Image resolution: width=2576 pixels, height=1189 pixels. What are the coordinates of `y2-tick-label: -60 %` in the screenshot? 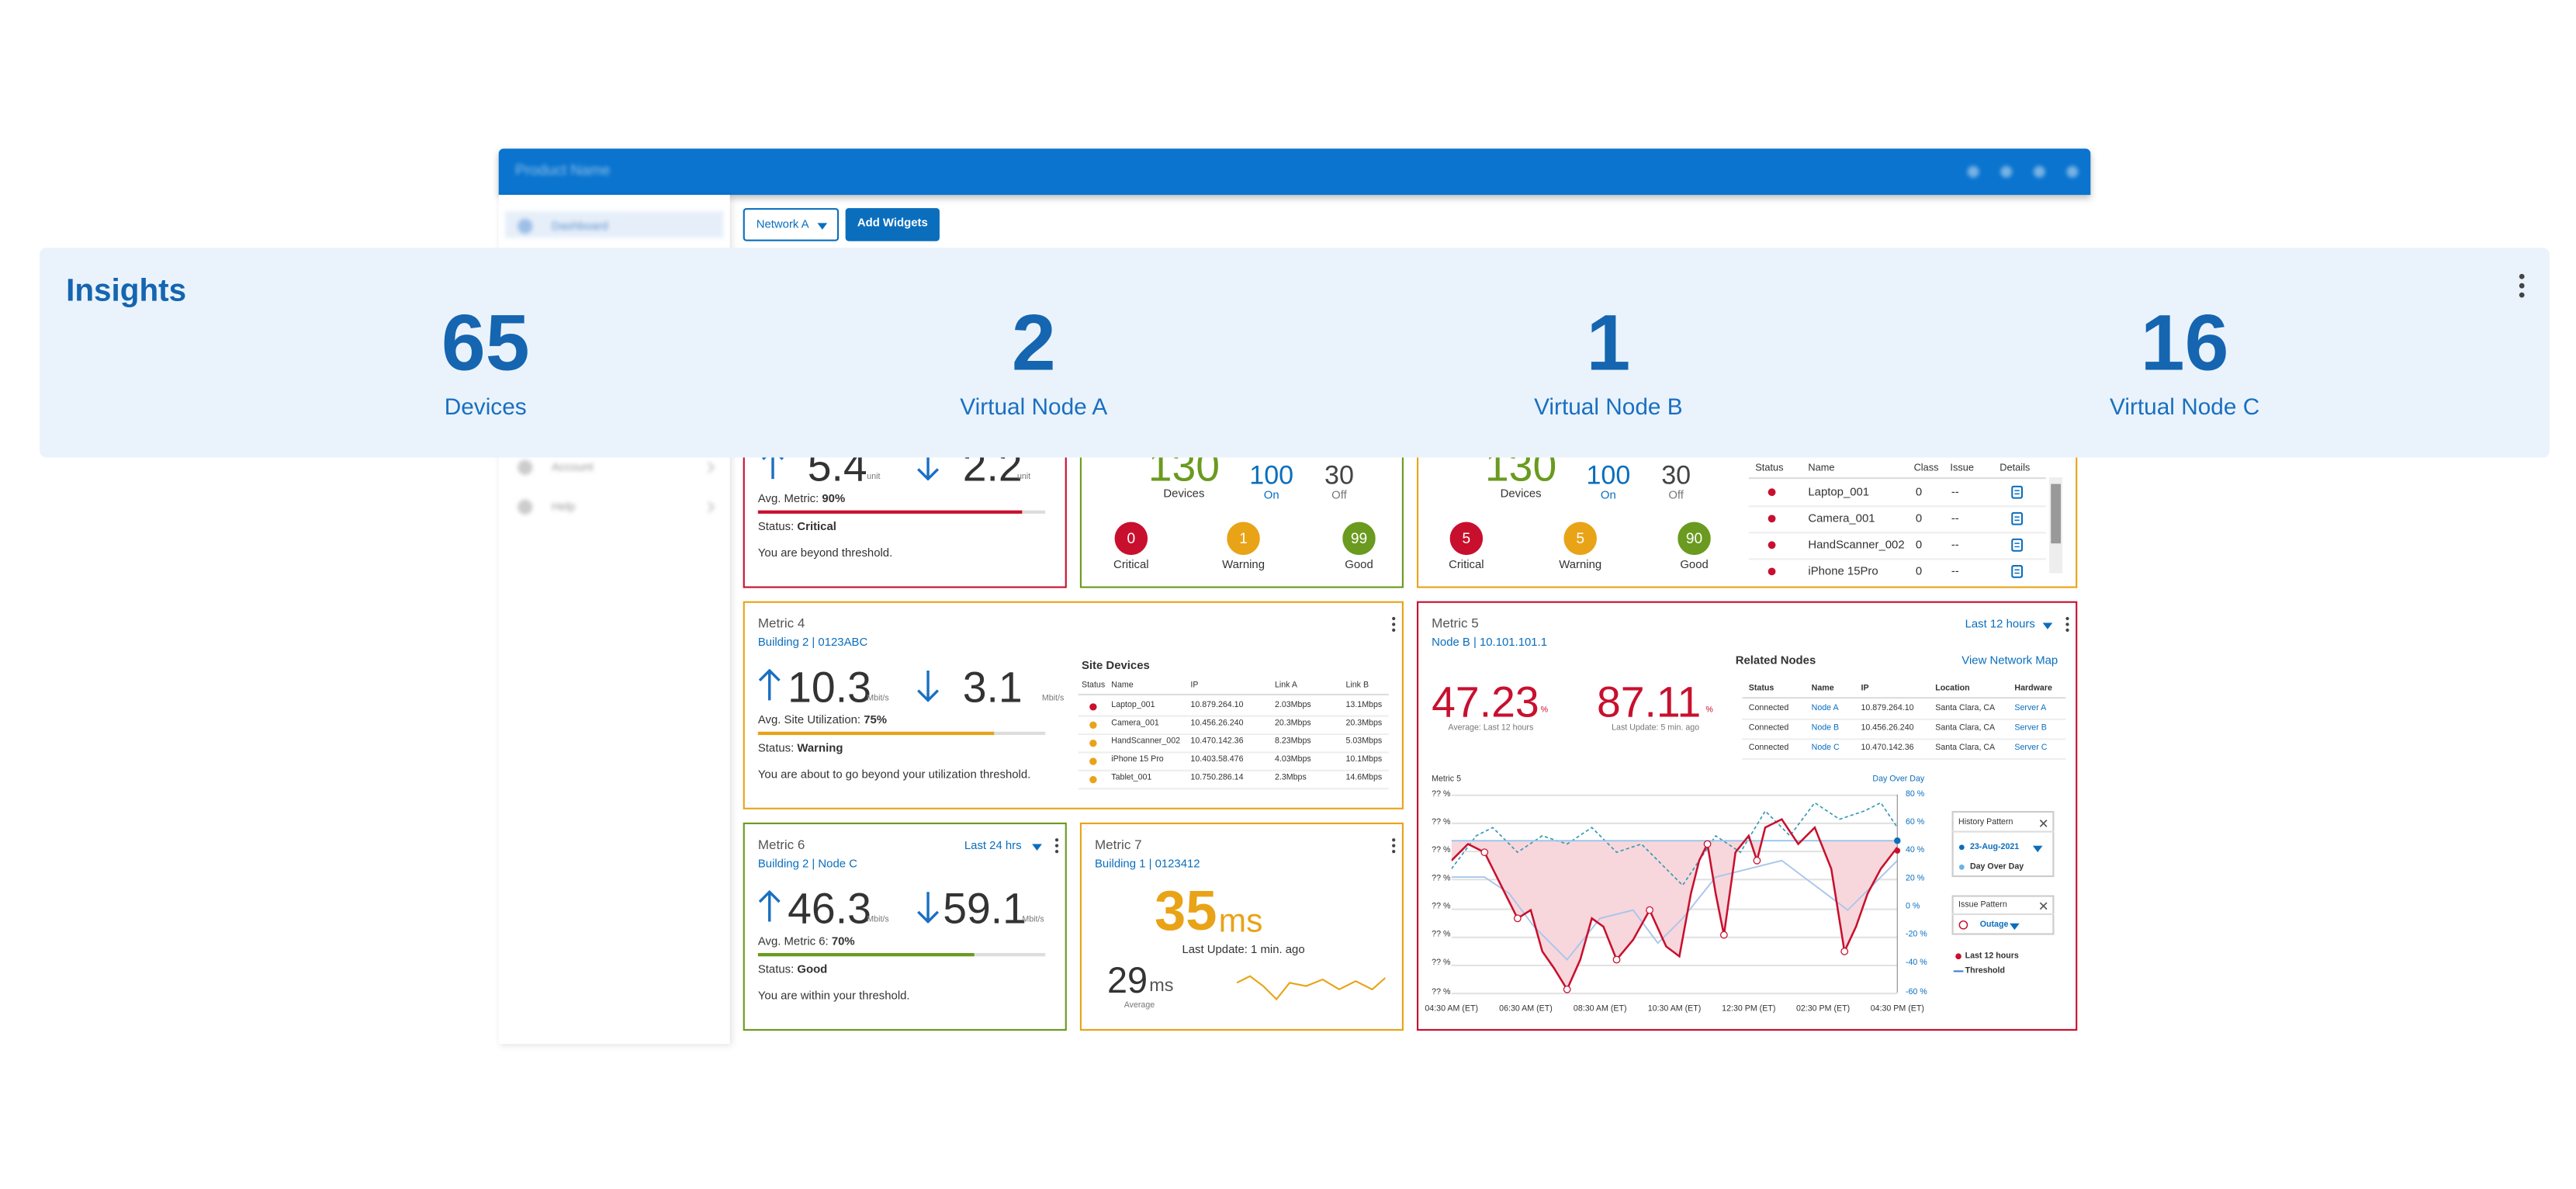 It's located at (1916, 992).